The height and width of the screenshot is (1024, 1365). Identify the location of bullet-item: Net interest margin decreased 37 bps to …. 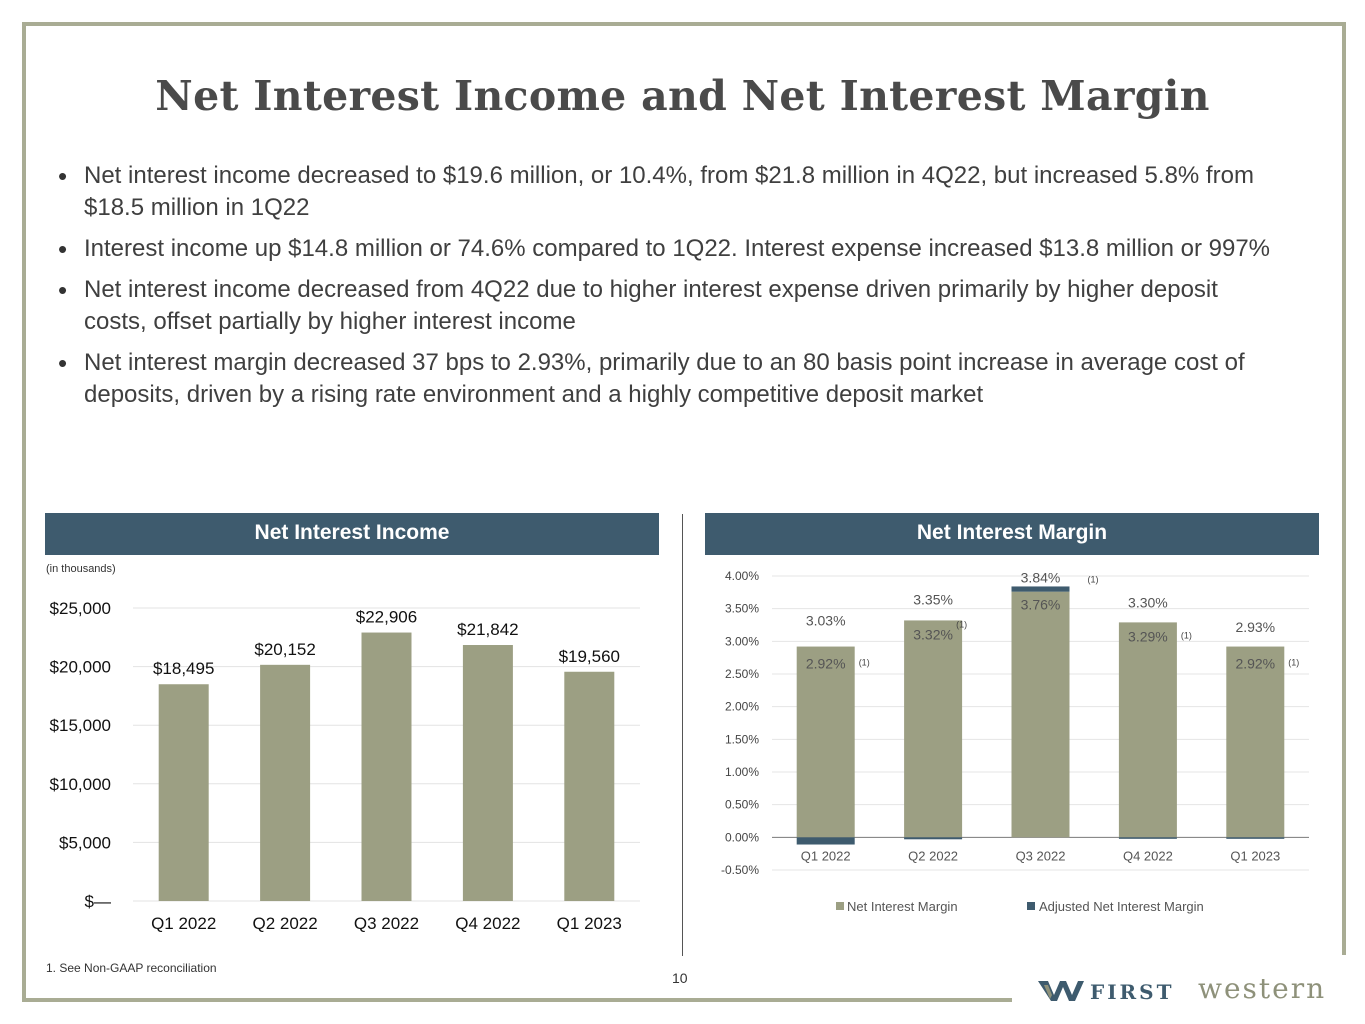
(668, 379).